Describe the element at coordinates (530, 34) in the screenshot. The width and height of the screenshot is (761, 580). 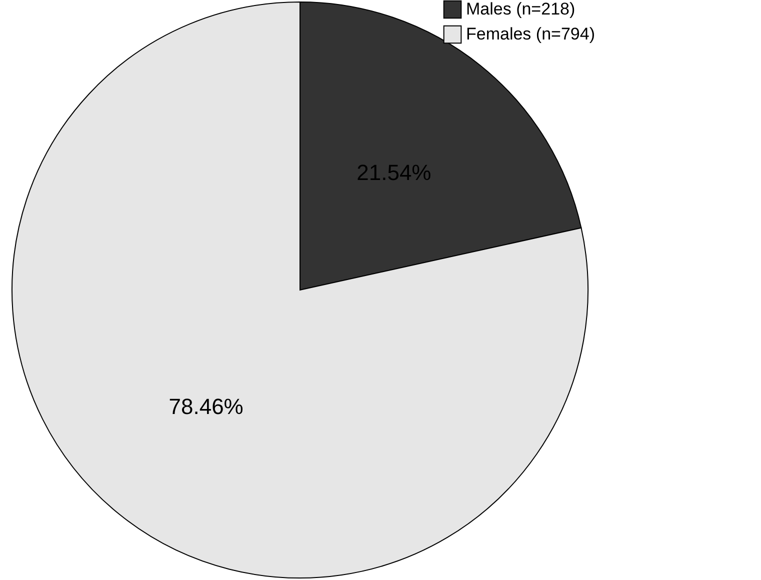
I see `legend-label: Females (n=794)` at that location.